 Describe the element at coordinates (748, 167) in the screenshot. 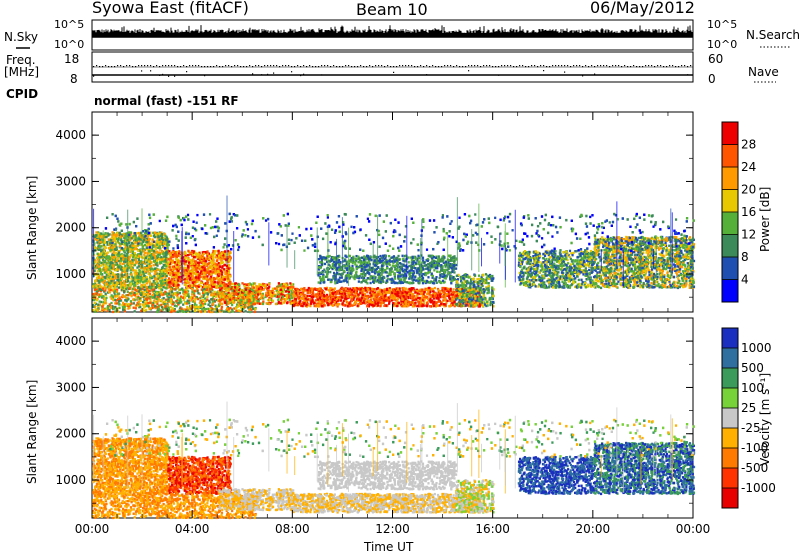

I see `colorbar-tick-label: 24` at that location.